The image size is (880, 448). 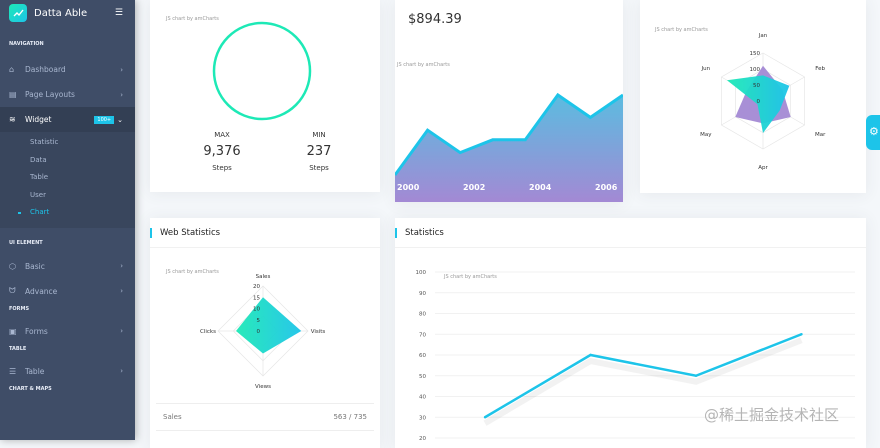 I want to click on sidebar-item-table: ☰ Table›, so click(x=67, y=371).